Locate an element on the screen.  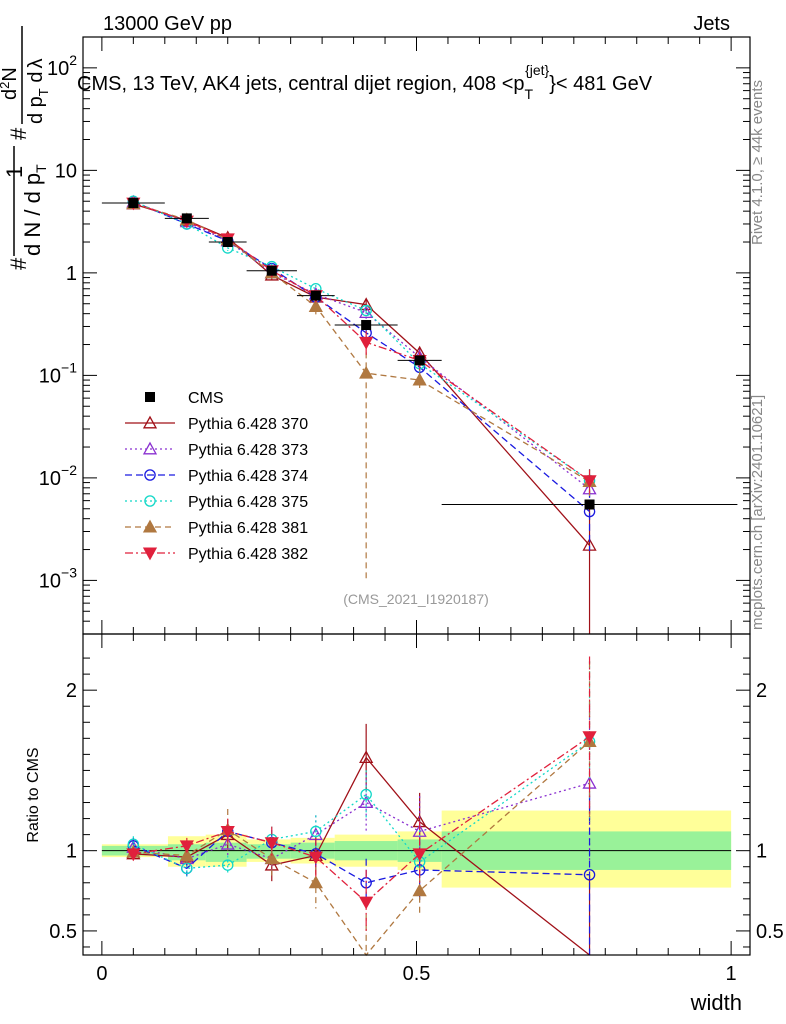
legend-label: Pythia 6.428 373 is located at coordinates (248, 450).